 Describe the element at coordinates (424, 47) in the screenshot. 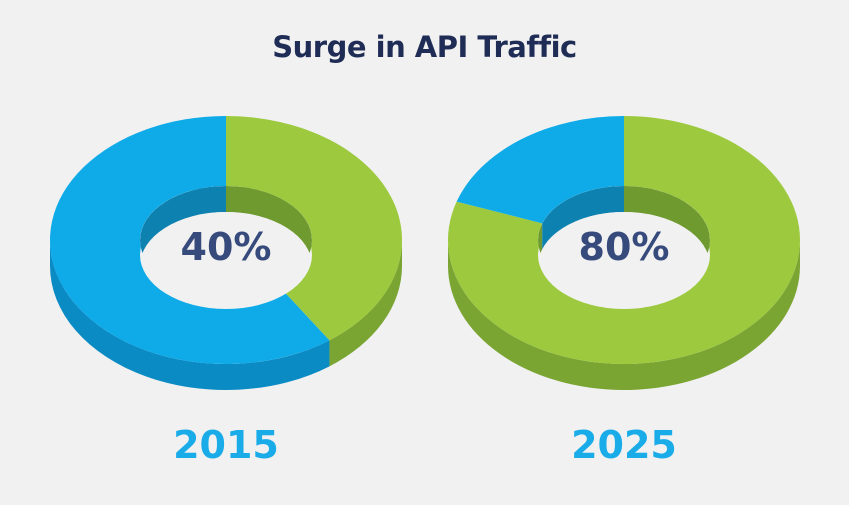

I see `chart-title: Surge in API Traffic` at that location.